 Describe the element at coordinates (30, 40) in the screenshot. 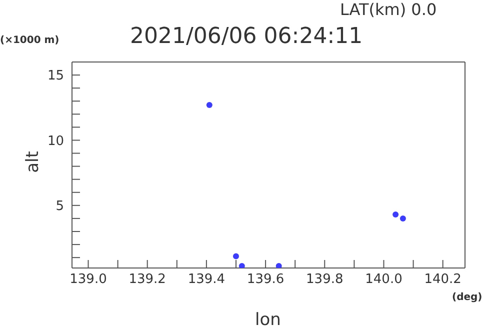

I see `text: (×1000 m)` at that location.